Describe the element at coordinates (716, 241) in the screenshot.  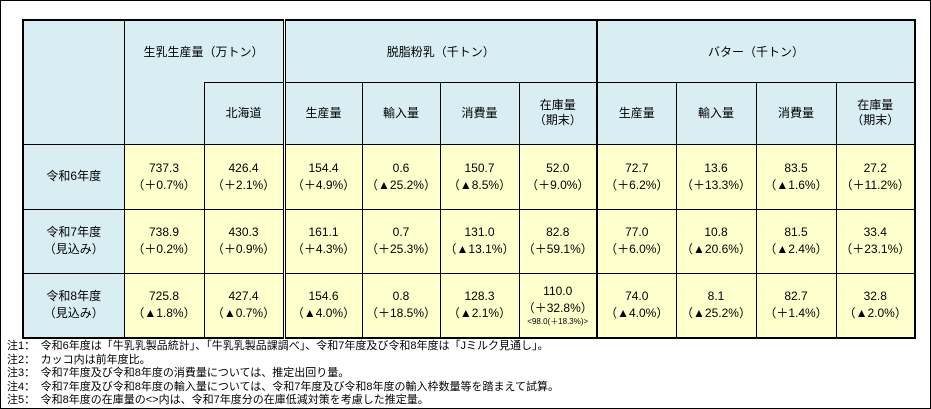
I see `data-cell: 10.8 （▲20.6%）` at that location.